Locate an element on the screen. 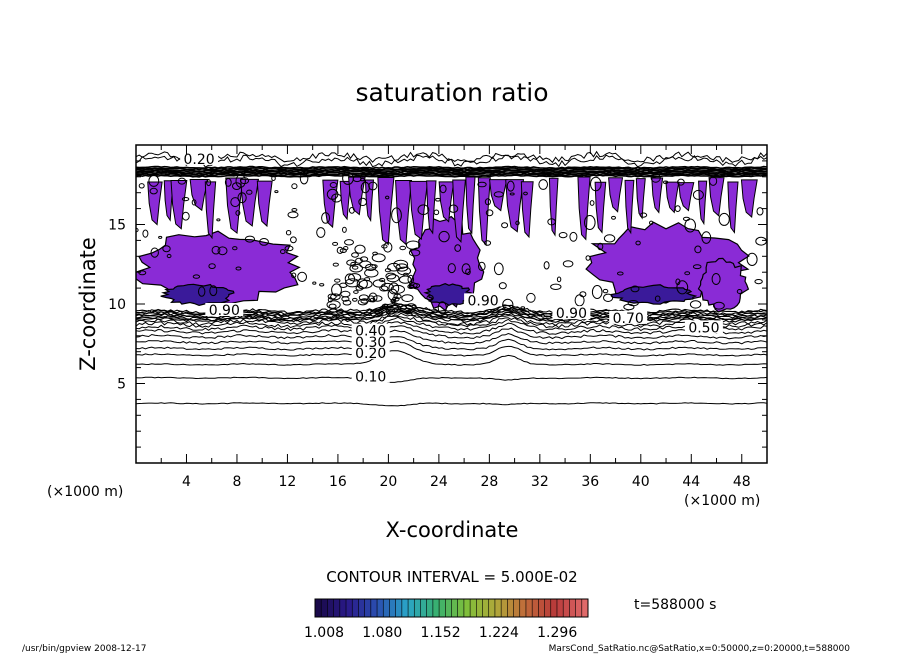  colorbar-frame is located at coordinates (451, 608).